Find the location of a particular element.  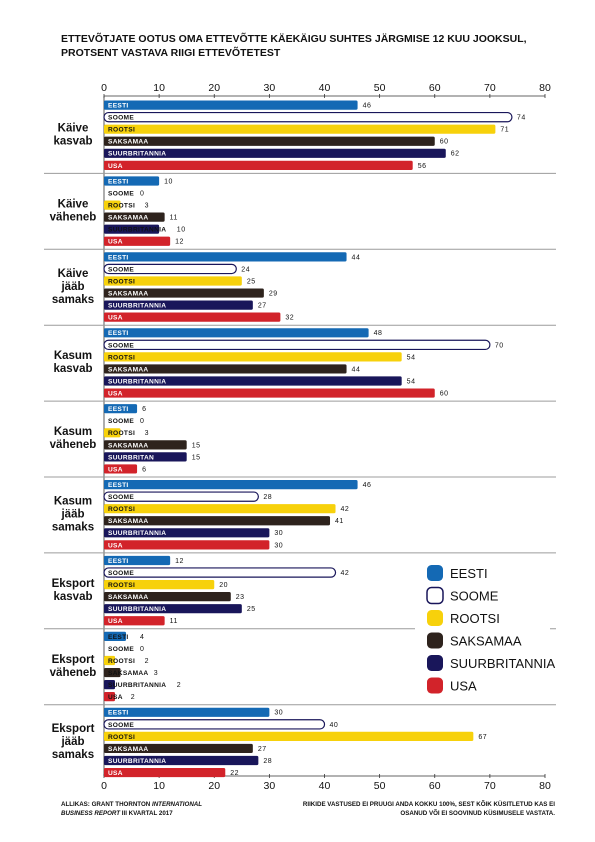

value-label: 74 is located at coordinates (521, 118).